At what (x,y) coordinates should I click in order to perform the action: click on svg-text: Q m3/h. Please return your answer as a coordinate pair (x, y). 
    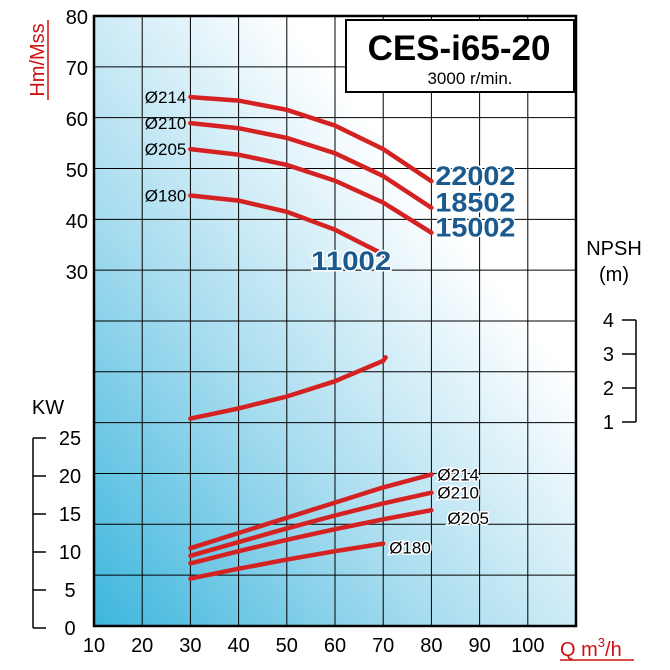
    Looking at the image, I should click on (591, 648).